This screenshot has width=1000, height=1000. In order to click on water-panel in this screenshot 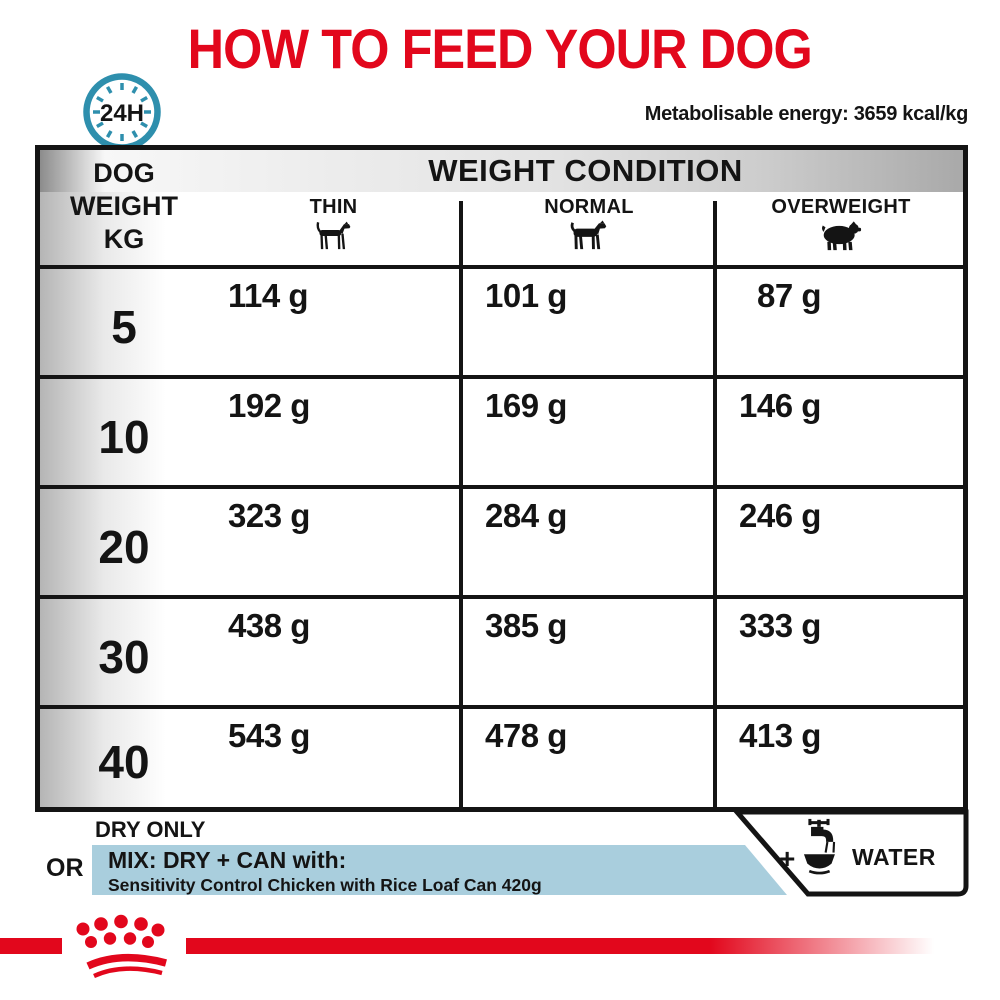, I will do `click(851, 853)`.